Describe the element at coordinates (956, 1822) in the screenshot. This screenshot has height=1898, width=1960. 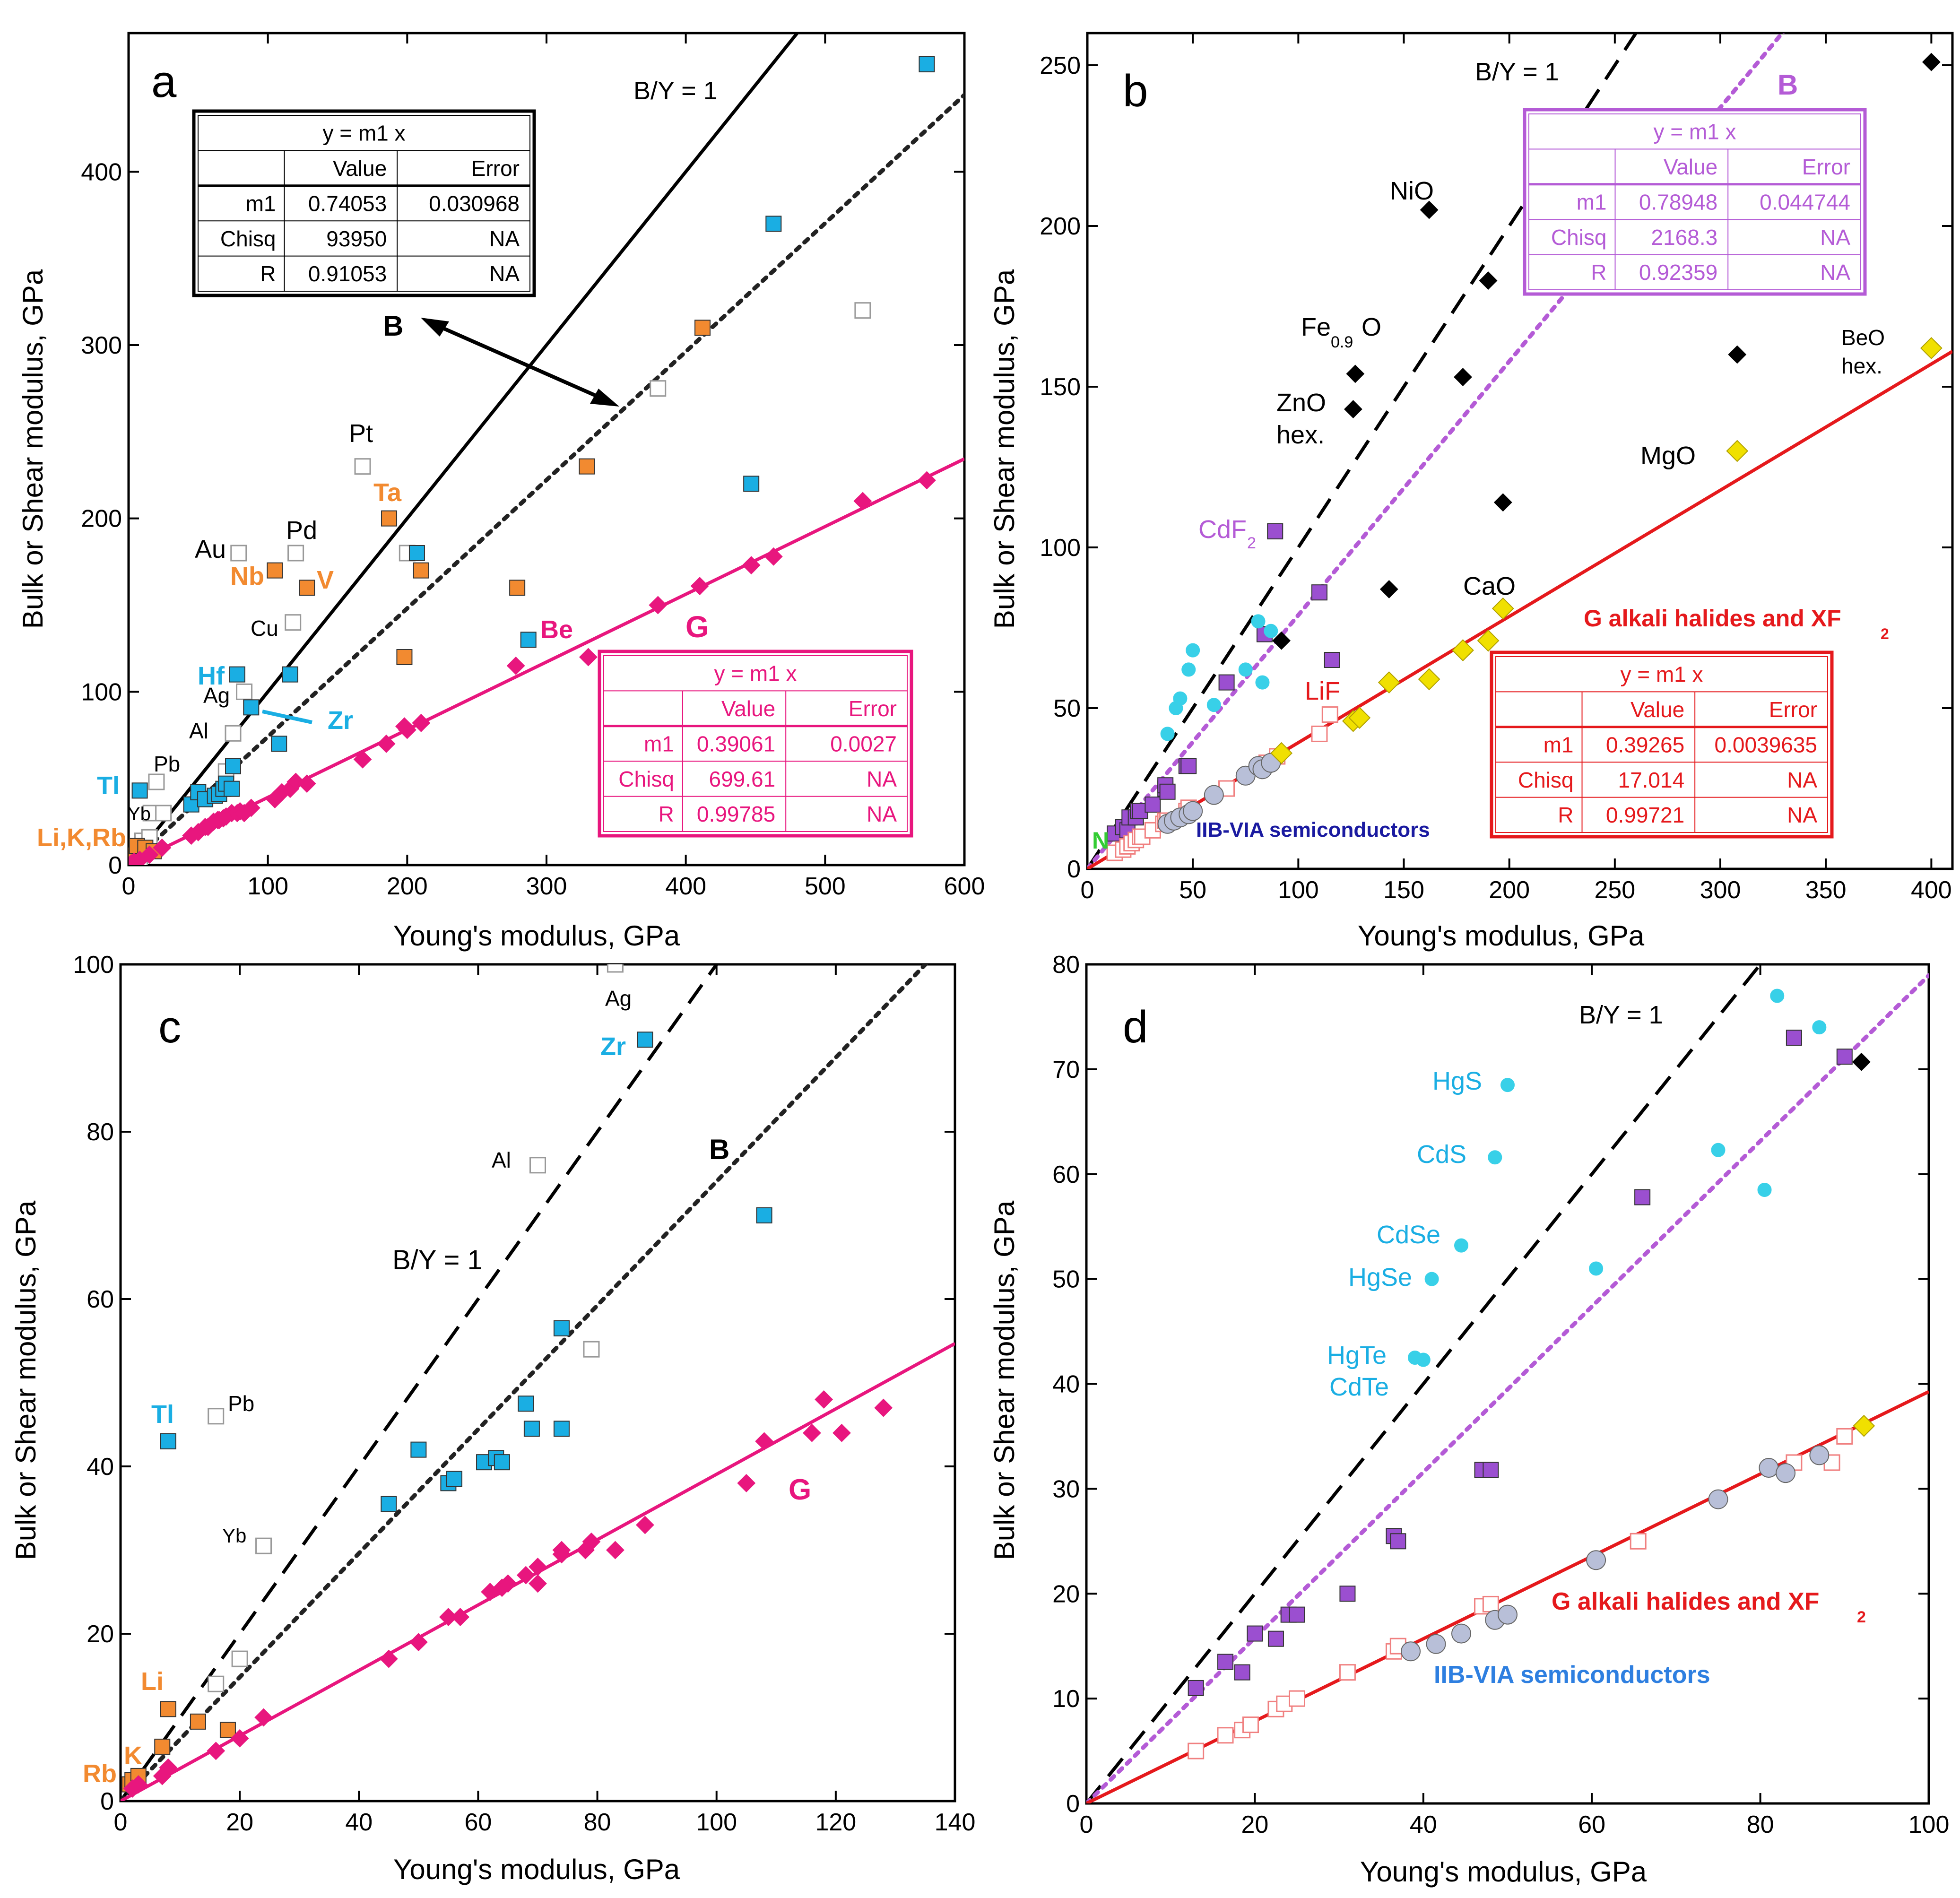
I see `x-tick-label-c: 140` at that location.